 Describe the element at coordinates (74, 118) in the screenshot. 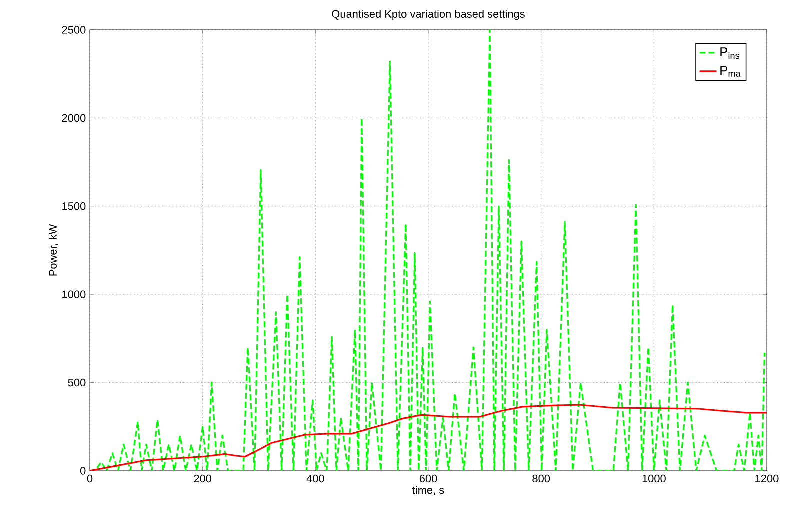

I see `y-tick-label: 2000` at that location.